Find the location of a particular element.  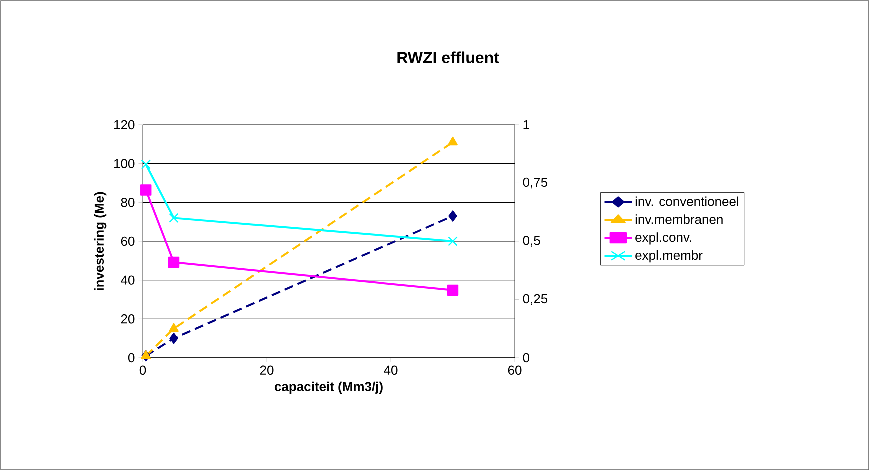

y-tick-label: 60 is located at coordinates (128, 241).